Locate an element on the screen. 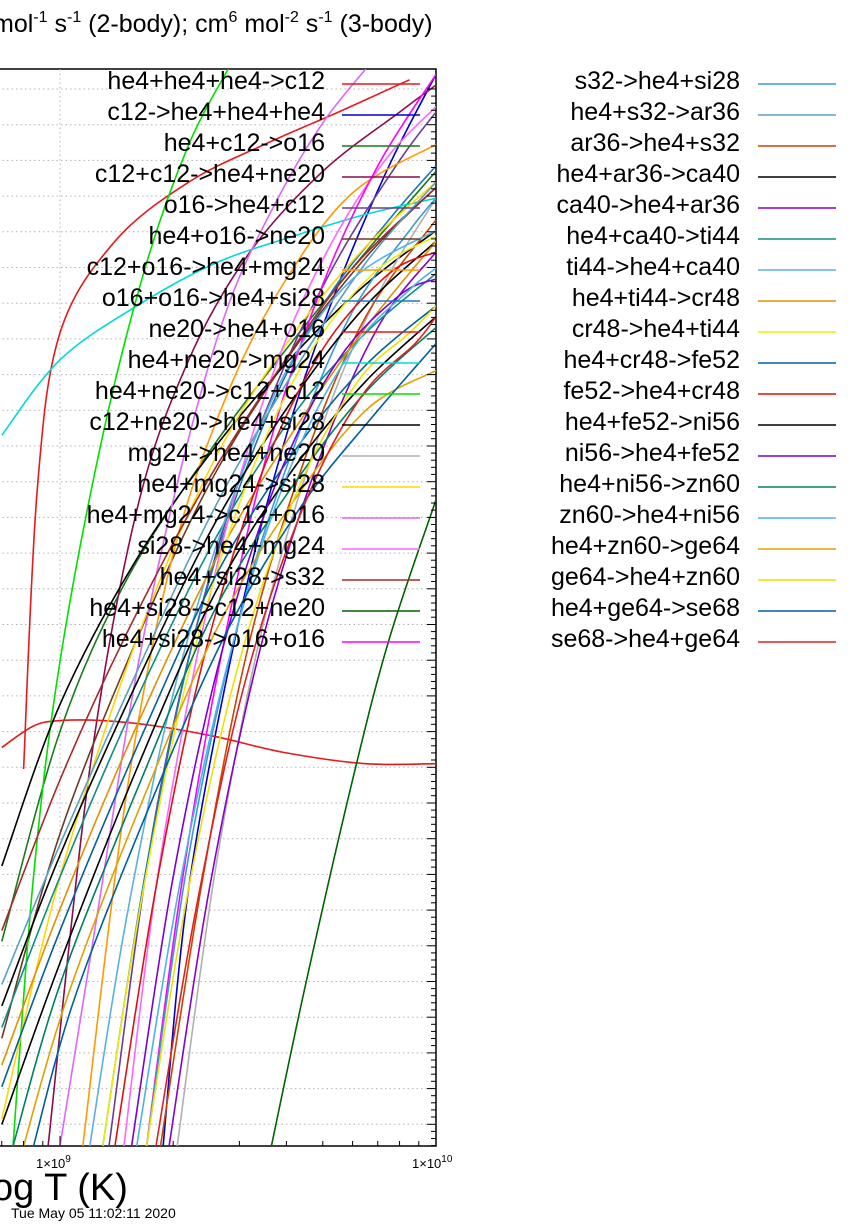  legend-label-36: ge64->he4+zn60 is located at coordinates (645, 577).